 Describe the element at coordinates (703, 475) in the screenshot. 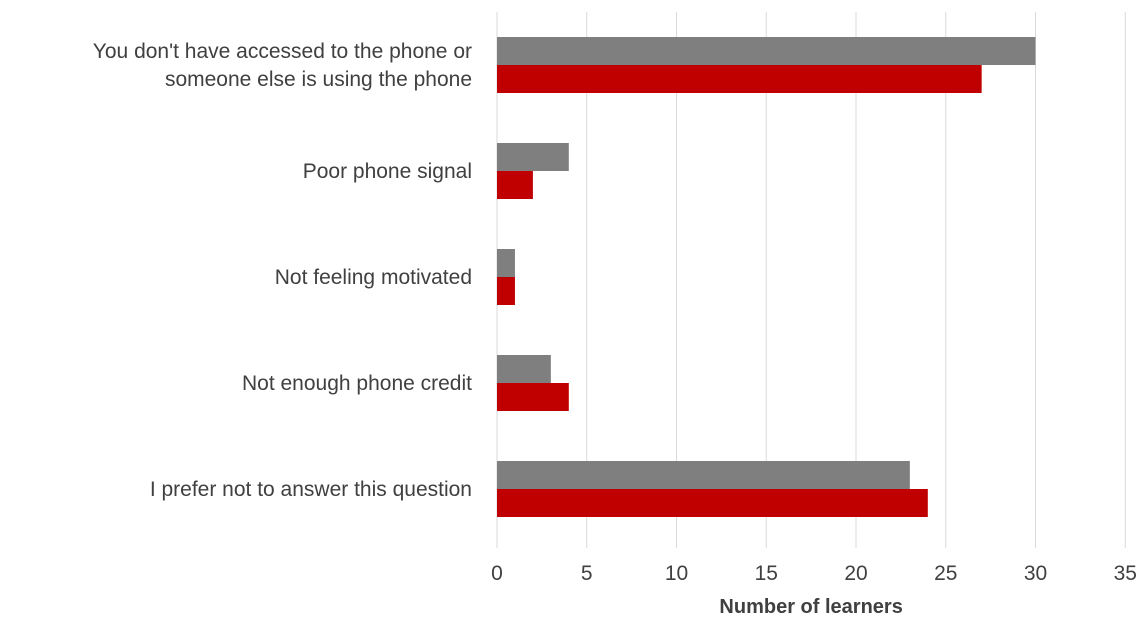

I see `bar-series1-cat5` at that location.